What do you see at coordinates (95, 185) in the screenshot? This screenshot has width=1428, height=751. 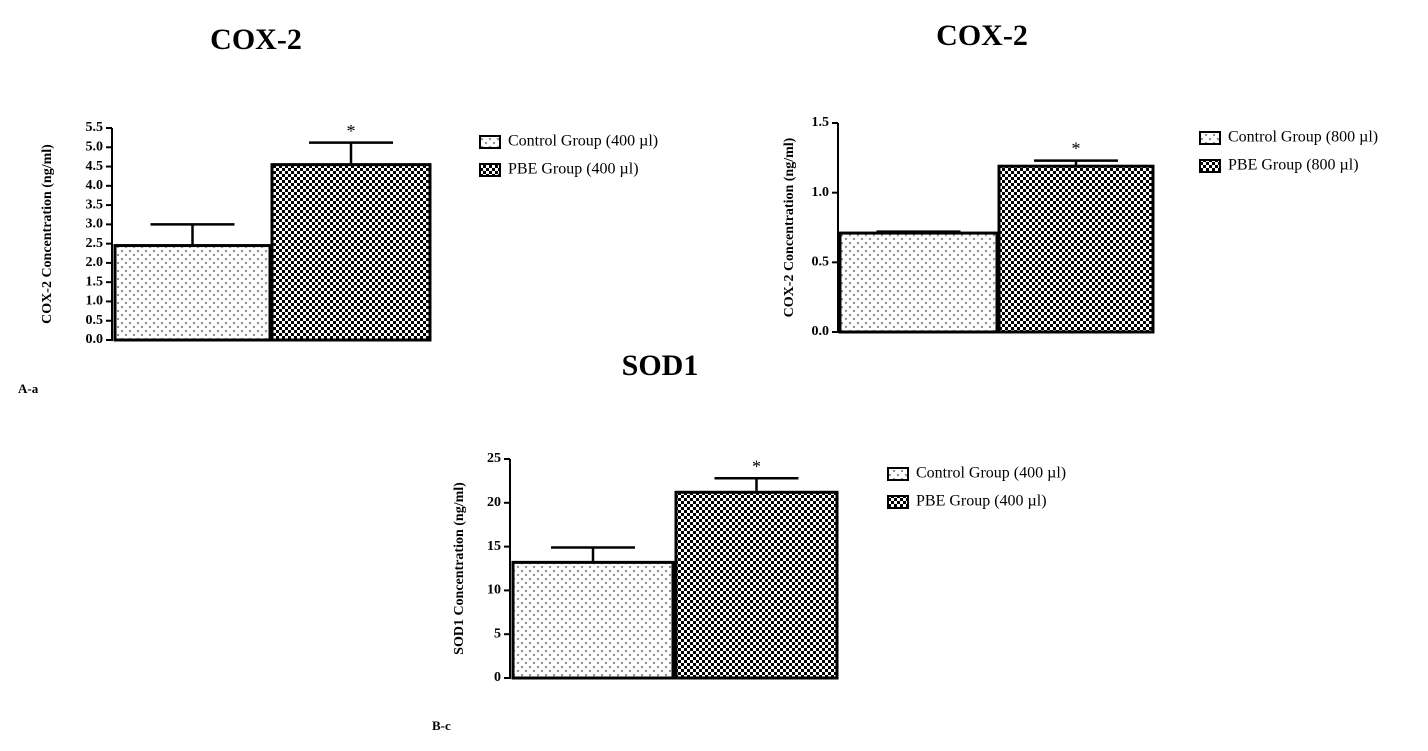 I see `y-tick-label: 4.0` at bounding box center [95, 185].